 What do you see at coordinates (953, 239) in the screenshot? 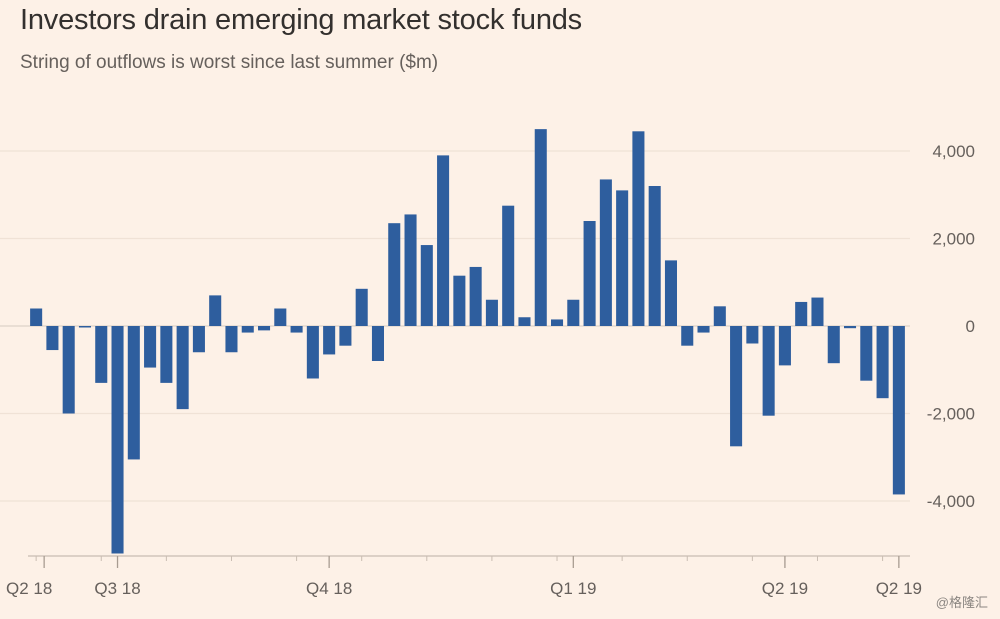
I see `y-tick-label: 2,000` at bounding box center [953, 239].